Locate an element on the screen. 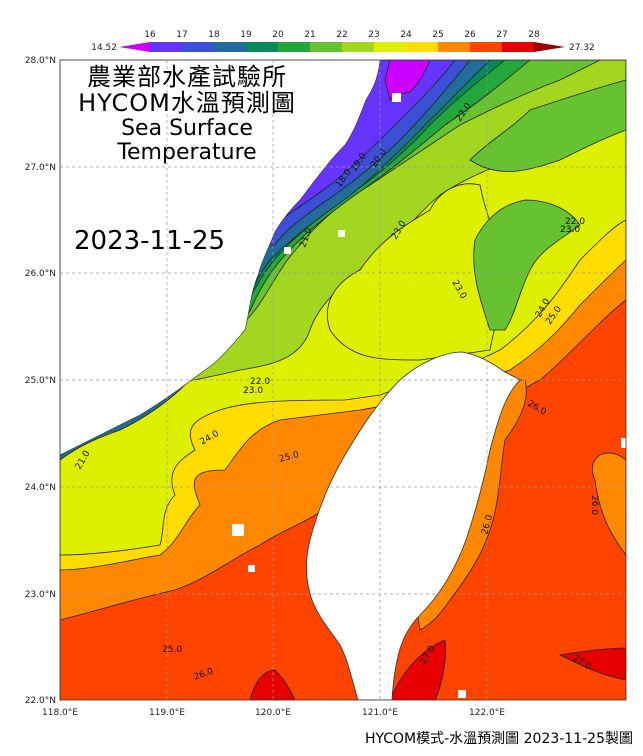 The width and height of the screenshot is (643, 756). svg-text: 19 is located at coordinates (246, 35).